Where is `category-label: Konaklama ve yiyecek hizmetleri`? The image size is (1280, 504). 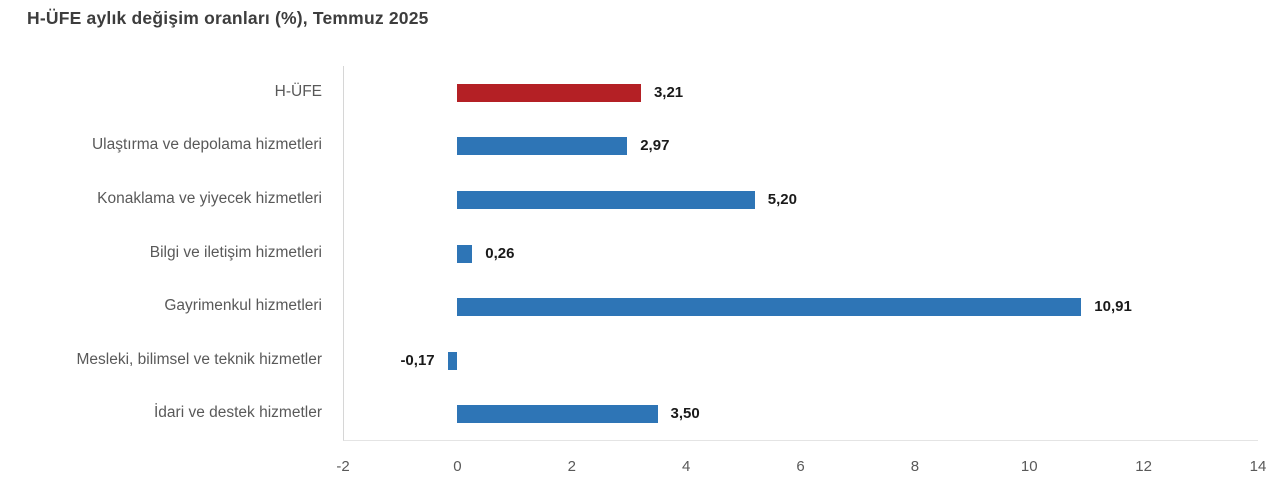
category-label: Konaklama ve yiyecek hizmetleri is located at coordinates (209, 198).